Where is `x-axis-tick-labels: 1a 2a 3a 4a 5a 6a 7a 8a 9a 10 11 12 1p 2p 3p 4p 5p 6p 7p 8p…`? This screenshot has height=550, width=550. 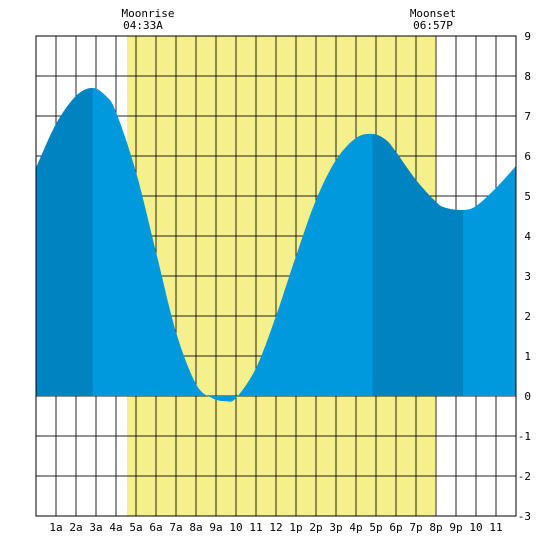 x-axis-tick-labels: 1a 2a 3a 4a 5a 6a 7a 8a 9a 10 11 12 1p 2p 3p 4p 5p 6p 7p 8p… is located at coordinates (275, 527).